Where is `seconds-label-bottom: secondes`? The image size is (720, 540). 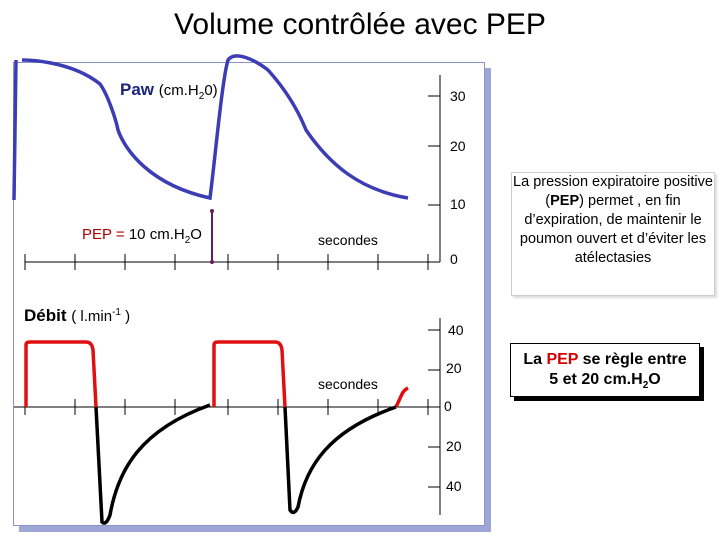 seconds-label-bottom: secondes is located at coordinates (348, 384).